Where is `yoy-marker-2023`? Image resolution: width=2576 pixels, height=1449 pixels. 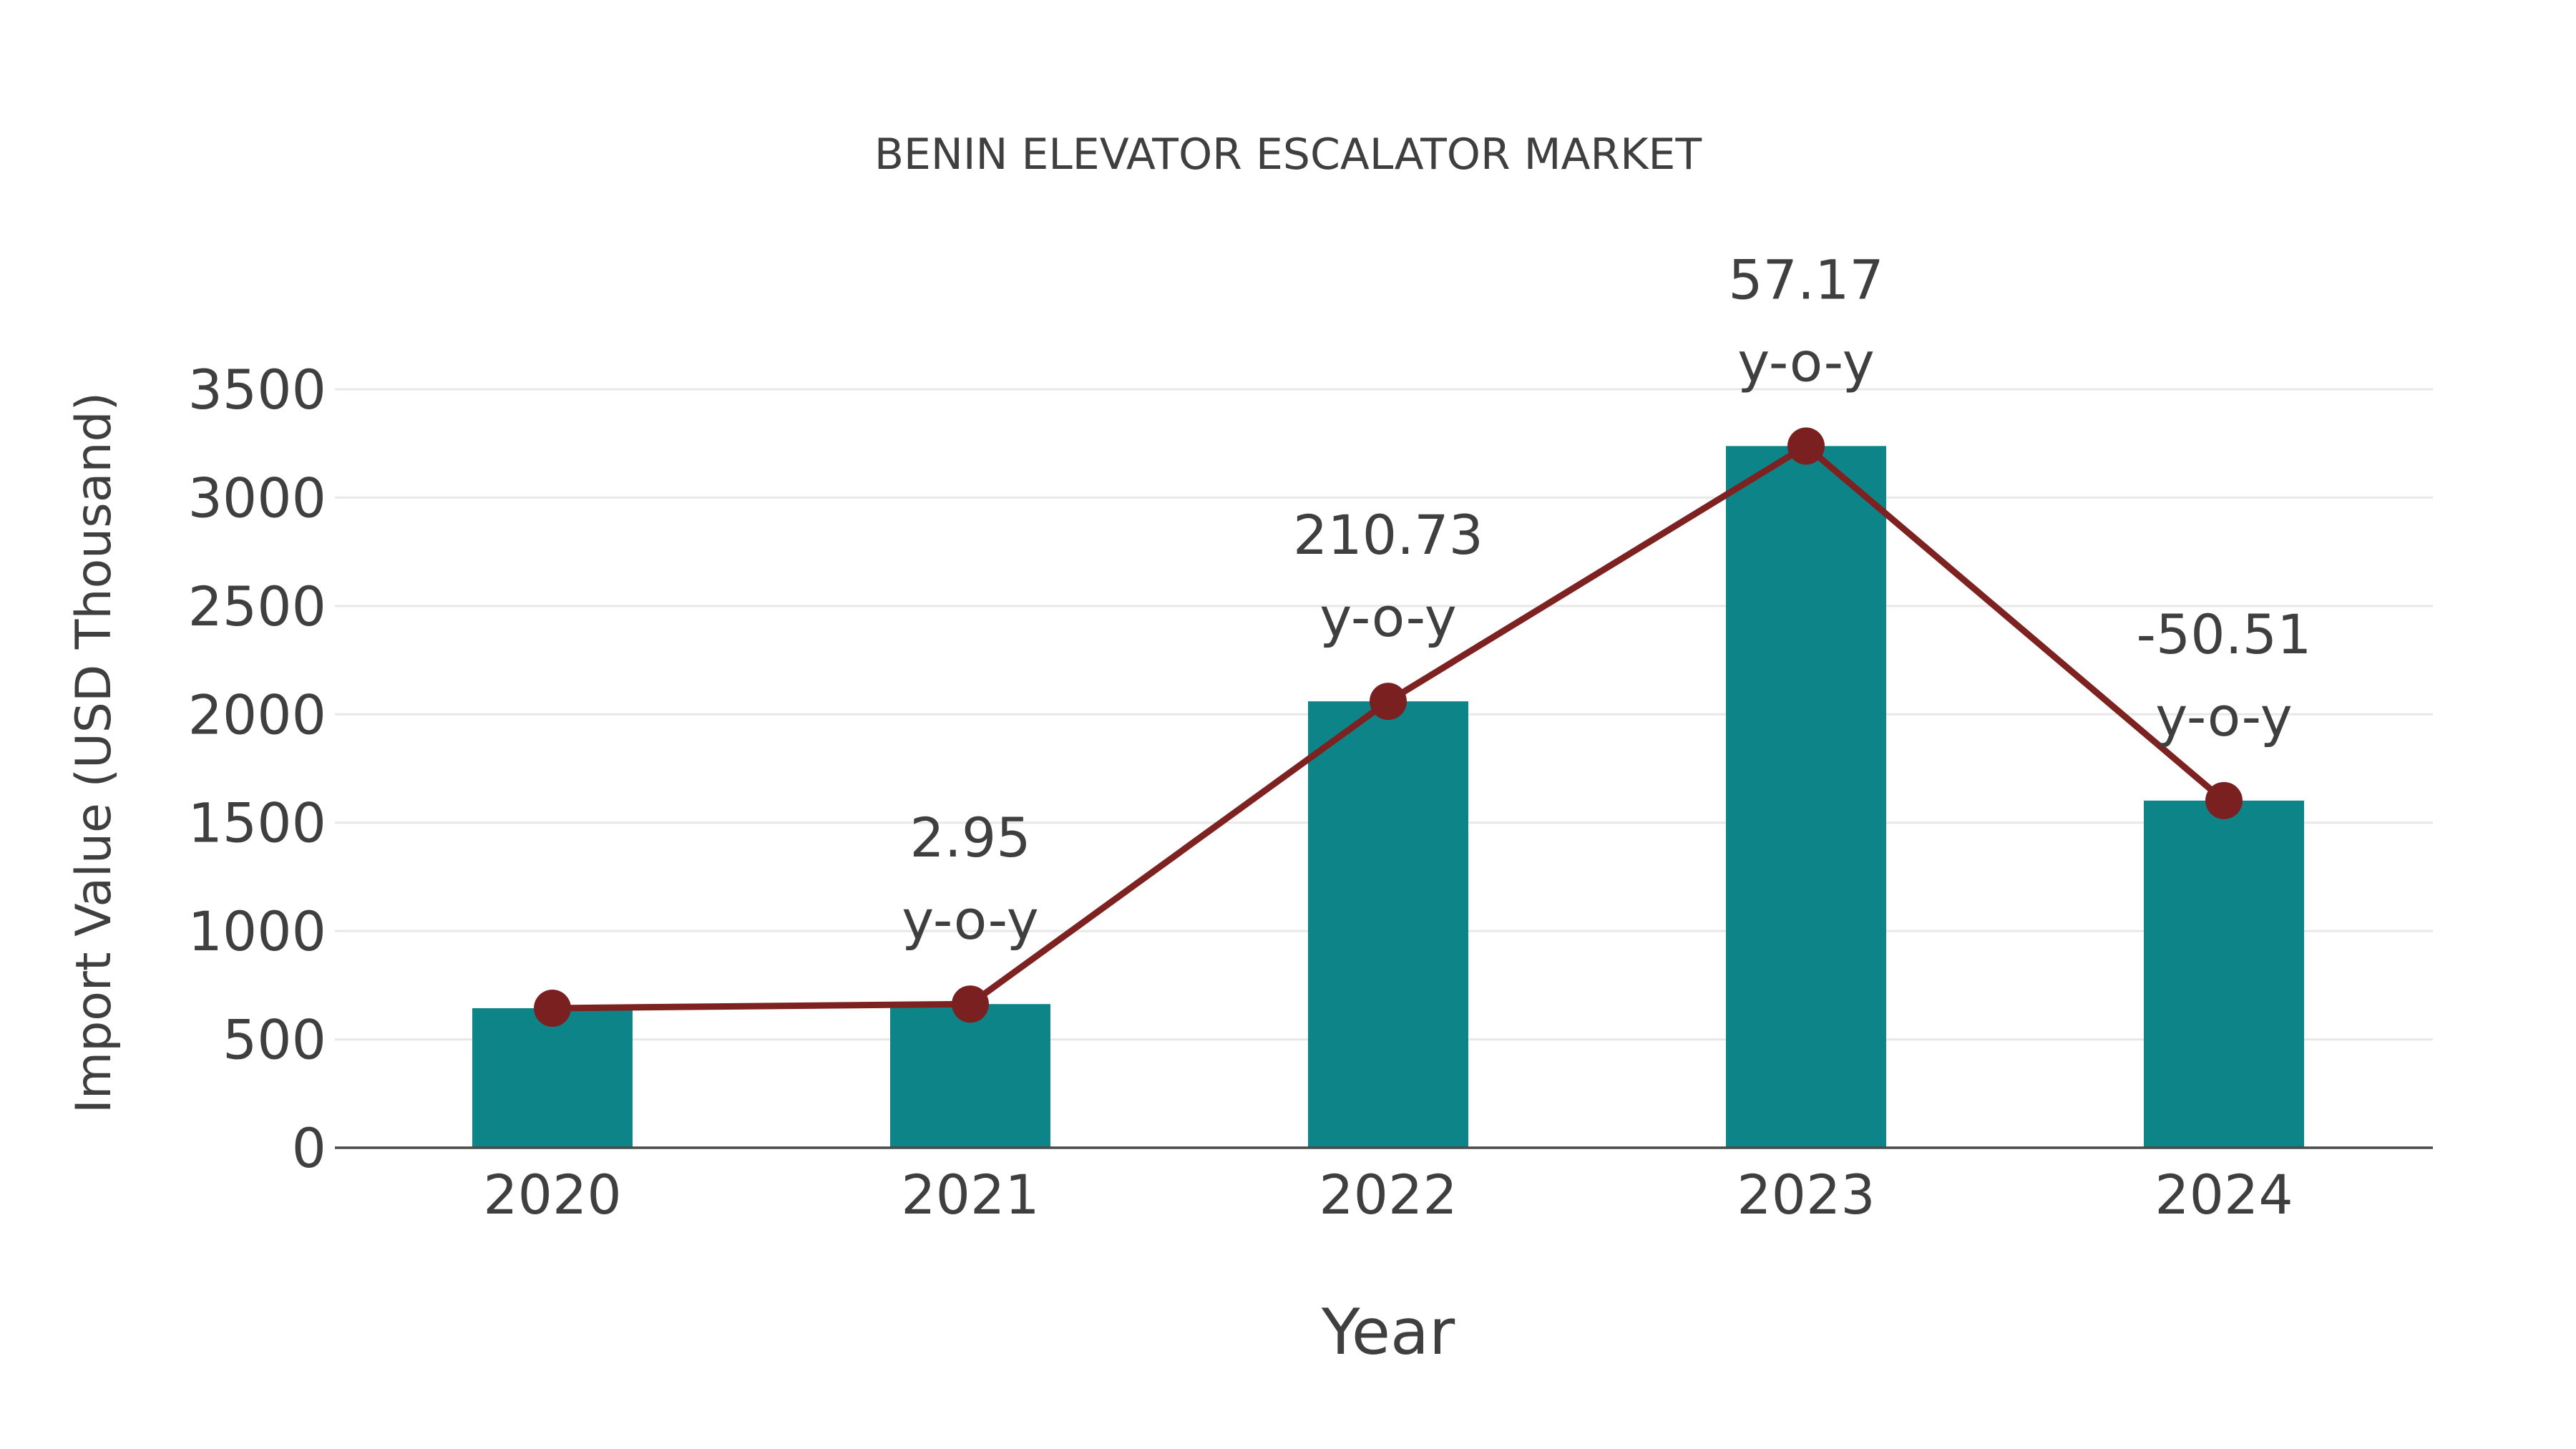 yoy-marker-2023 is located at coordinates (1806, 446).